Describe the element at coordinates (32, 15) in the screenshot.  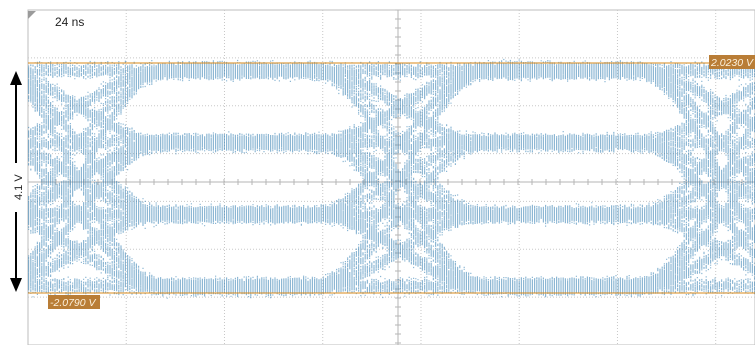
I see `trigger-marker` at that location.